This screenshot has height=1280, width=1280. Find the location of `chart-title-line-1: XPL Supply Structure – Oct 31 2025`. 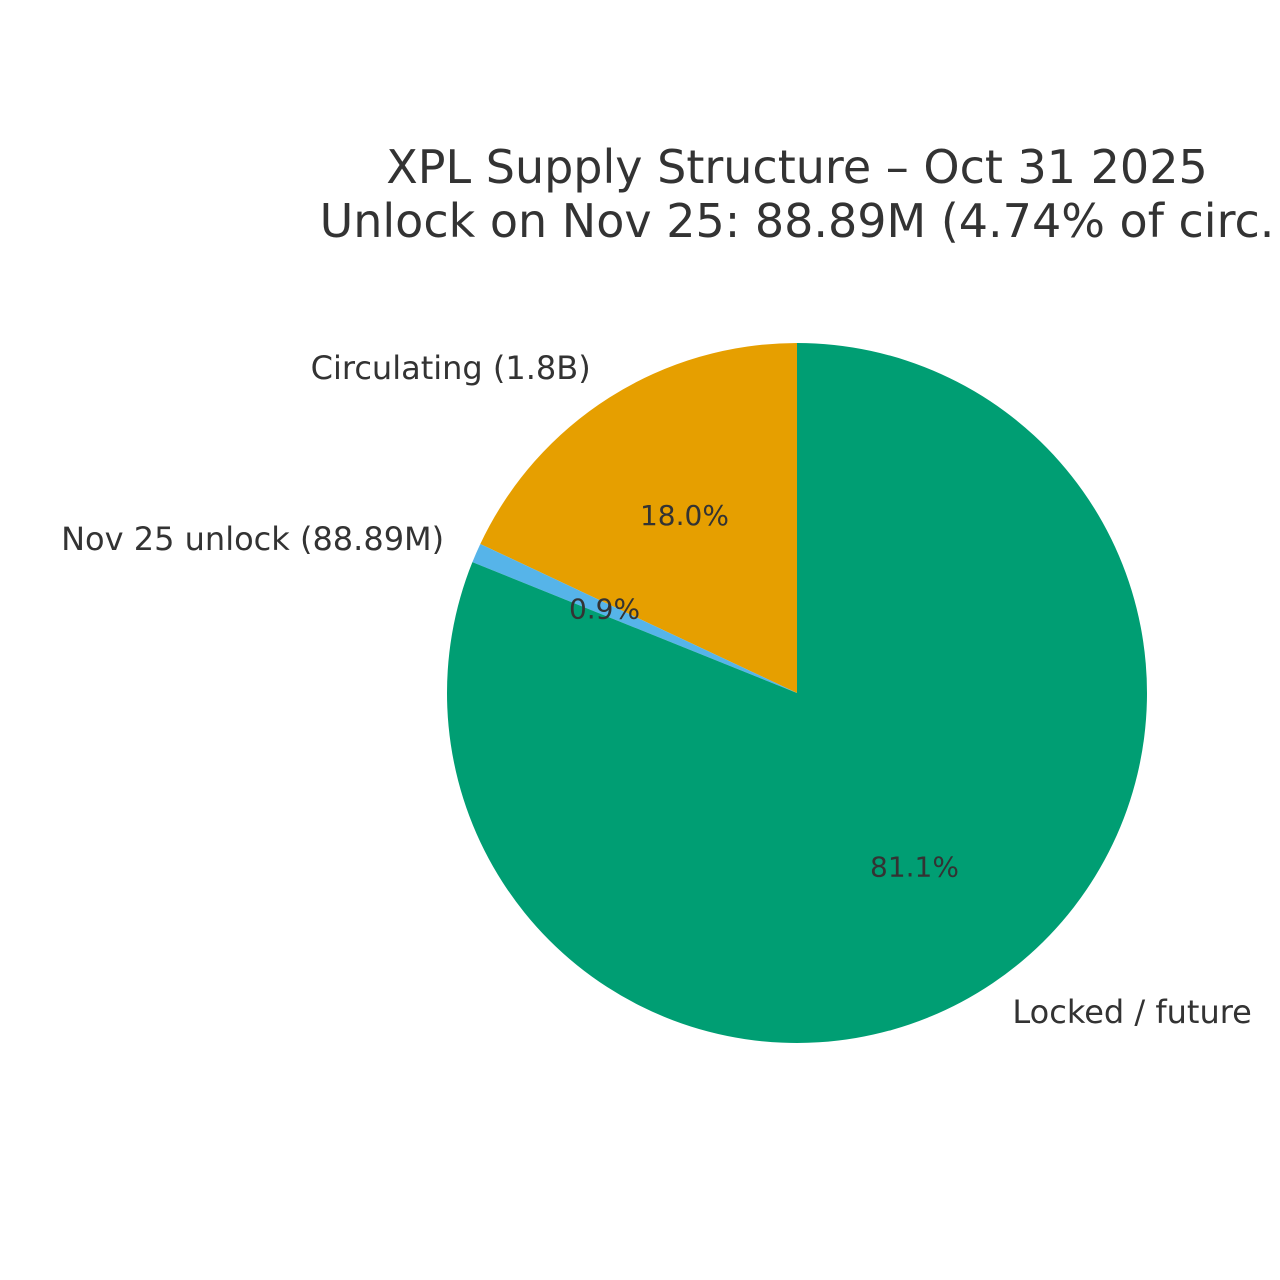

chart-title-line-1: XPL Supply Structure – Oct 31 2025 is located at coordinates (797, 167).